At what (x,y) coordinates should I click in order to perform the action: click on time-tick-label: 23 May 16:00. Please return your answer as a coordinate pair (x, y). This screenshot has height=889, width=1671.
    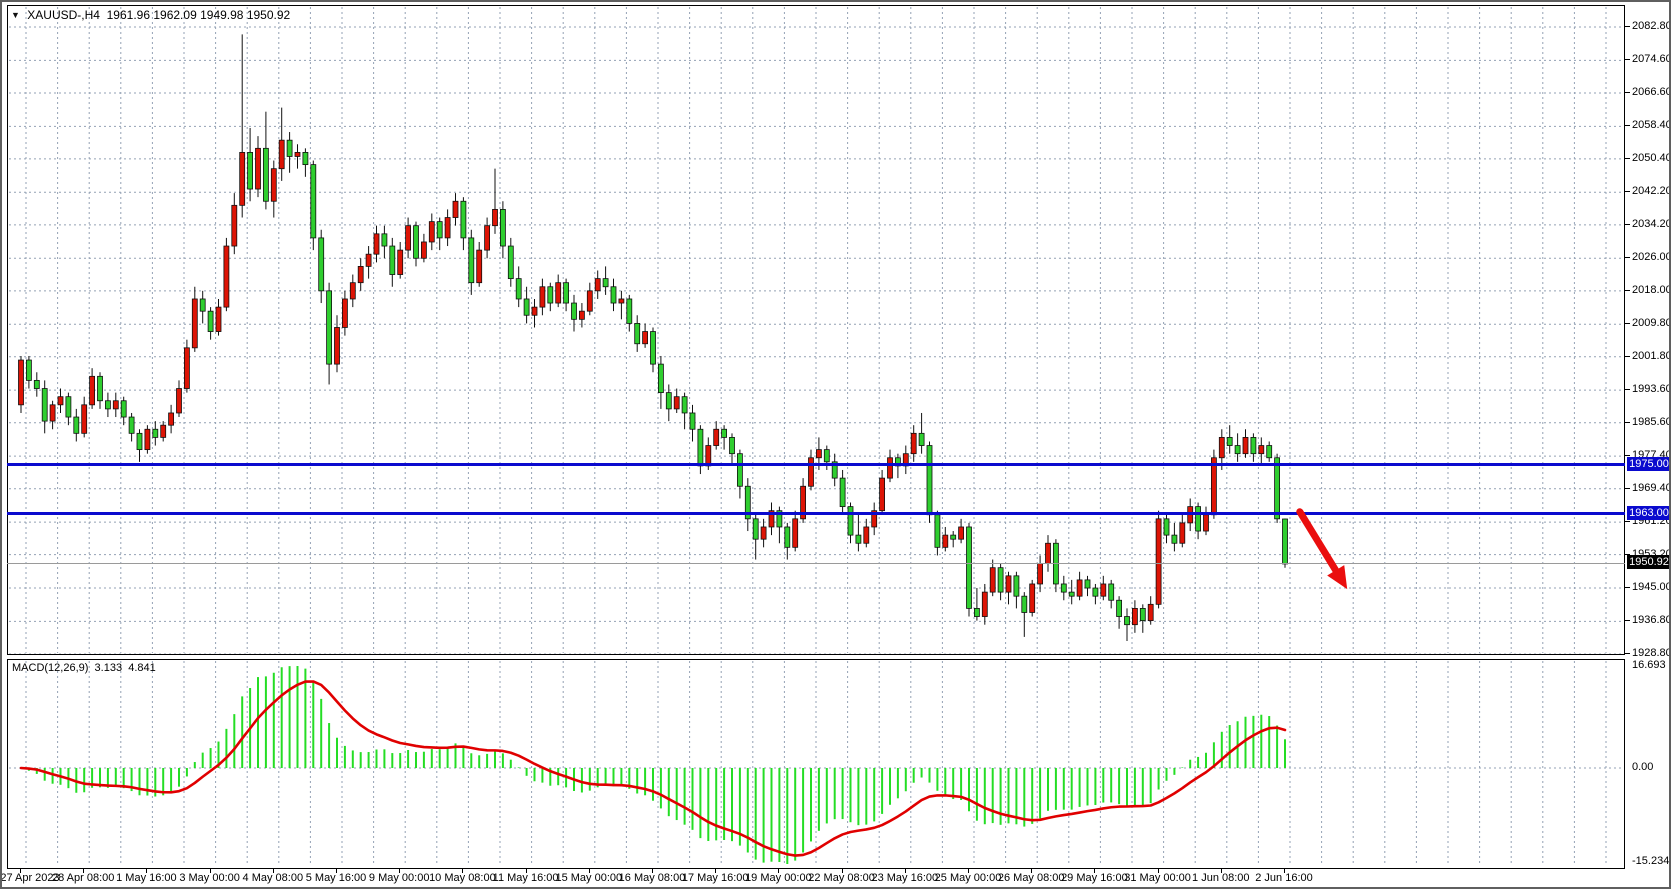
    Looking at the image, I should click on (905, 878).